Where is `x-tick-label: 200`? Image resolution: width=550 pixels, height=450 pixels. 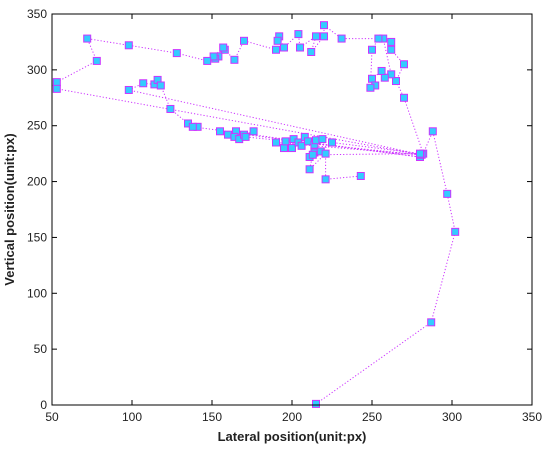
x-tick-label: 200 is located at coordinates (292, 417).